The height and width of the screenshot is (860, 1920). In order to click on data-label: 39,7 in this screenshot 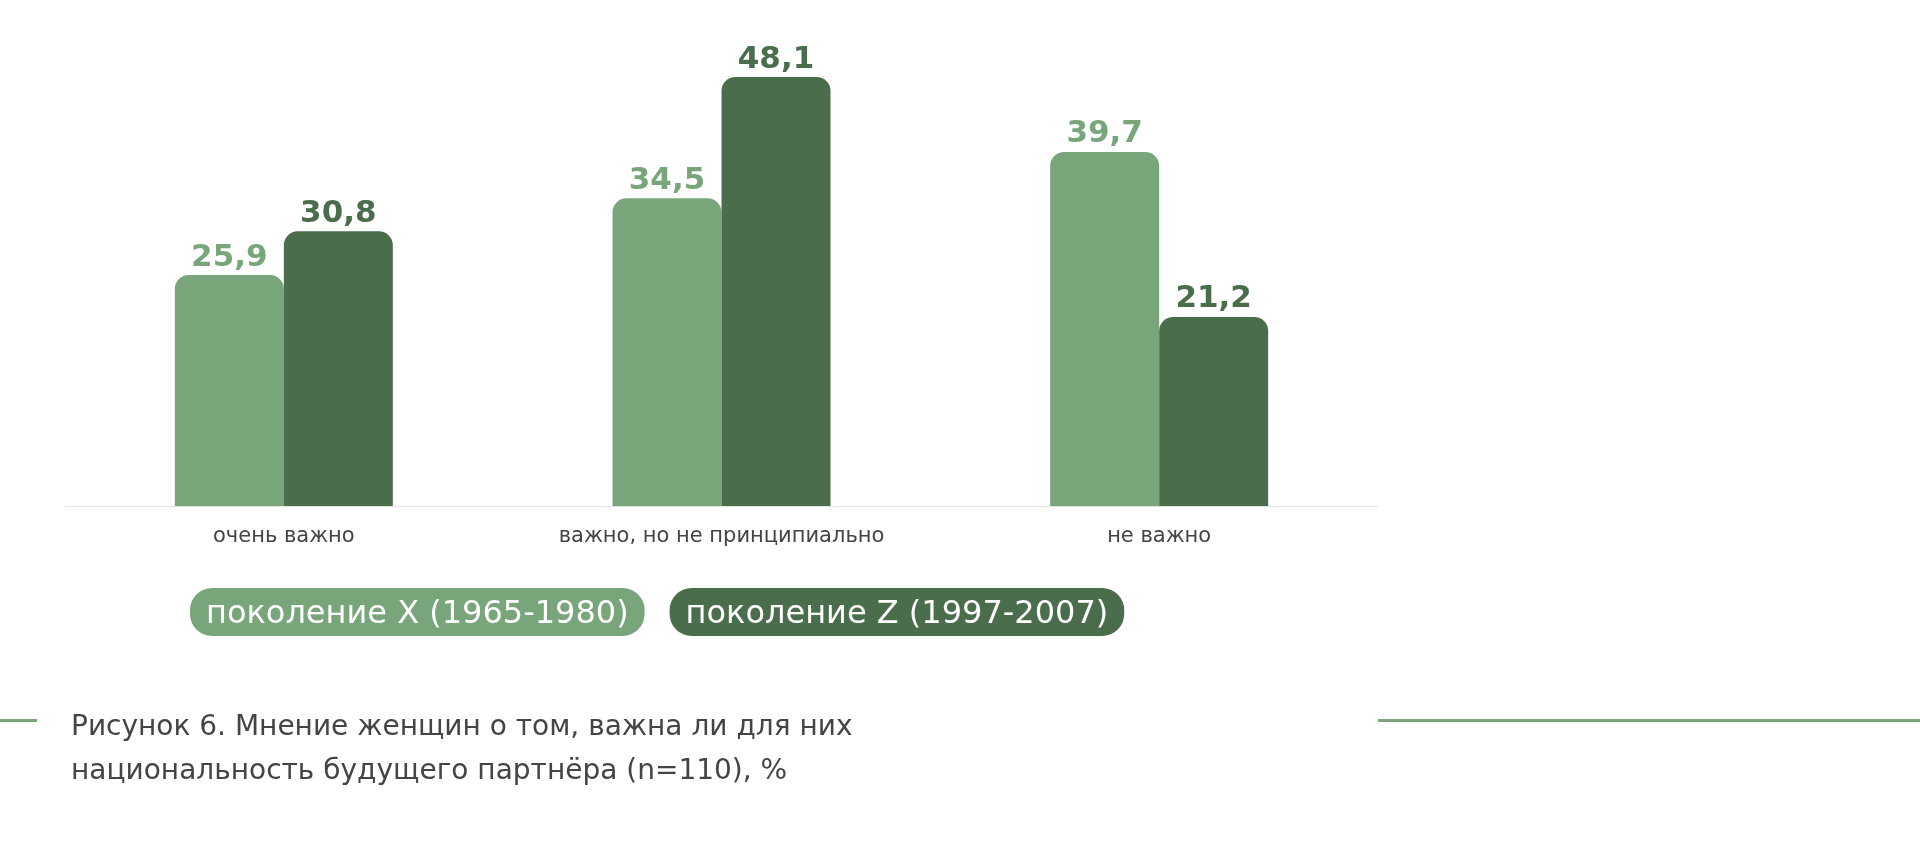, I will do `click(1104, 131)`.